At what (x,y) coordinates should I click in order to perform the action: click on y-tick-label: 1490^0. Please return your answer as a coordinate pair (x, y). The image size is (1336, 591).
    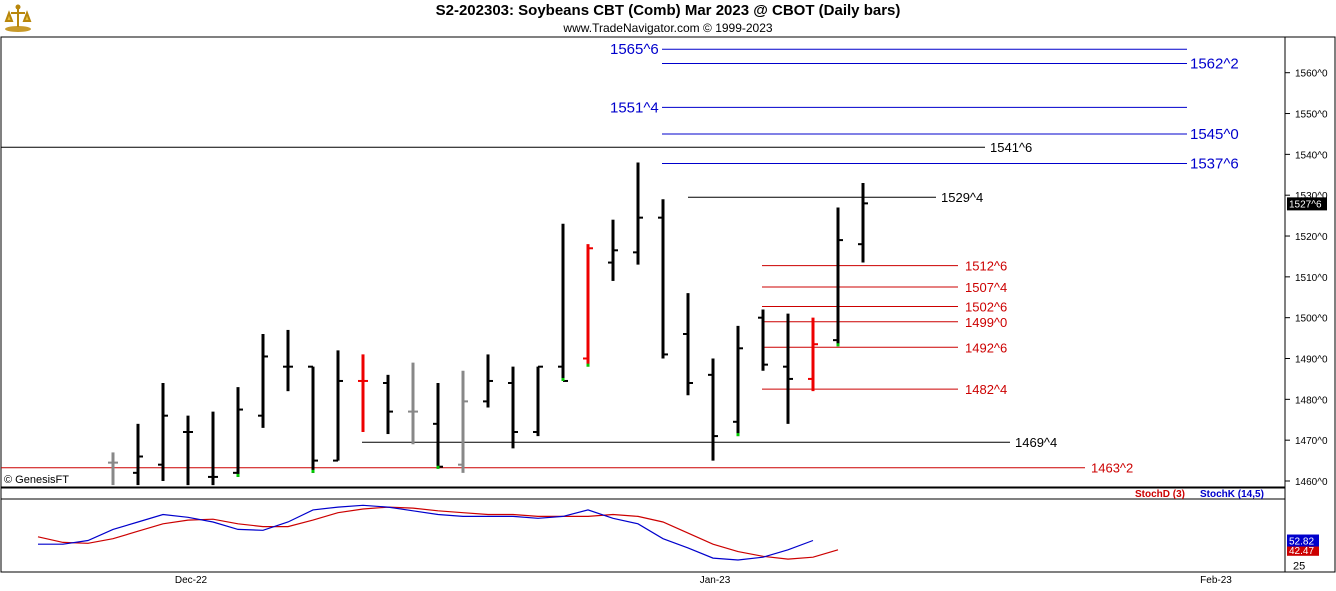
    Looking at the image, I should click on (1311, 360).